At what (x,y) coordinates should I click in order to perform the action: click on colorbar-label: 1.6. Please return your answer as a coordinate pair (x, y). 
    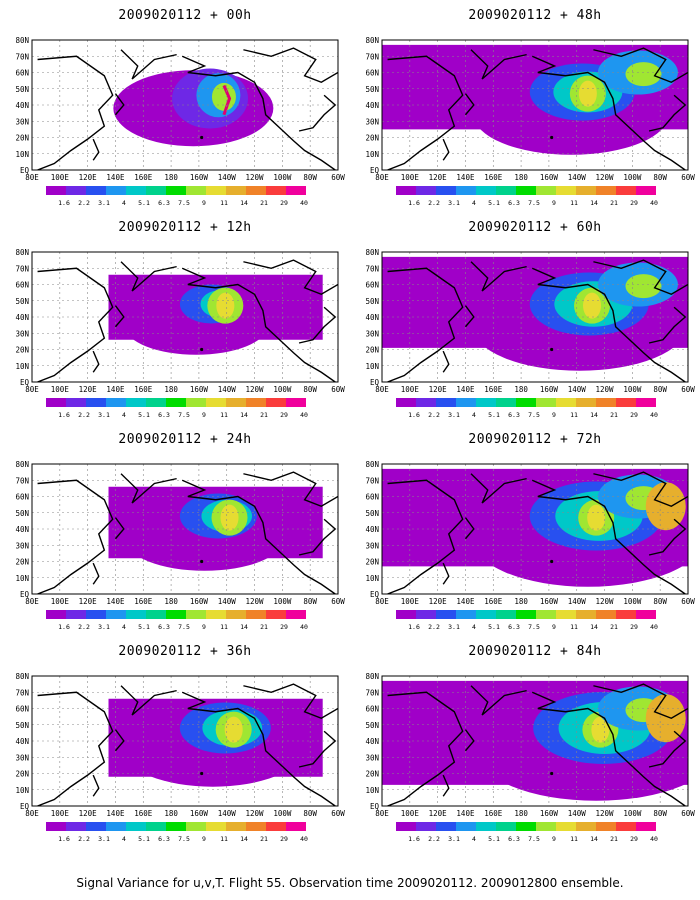
    Looking at the image, I should click on (414, 203).